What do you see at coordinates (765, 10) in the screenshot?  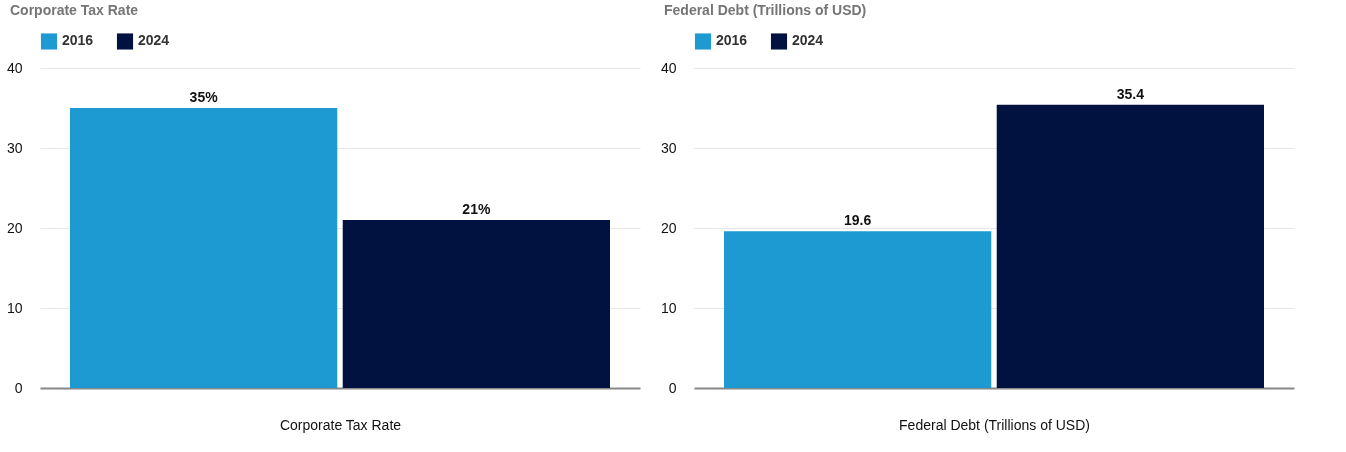 I see `chart-title: Federal Debt (Trillions of USD)` at bounding box center [765, 10].